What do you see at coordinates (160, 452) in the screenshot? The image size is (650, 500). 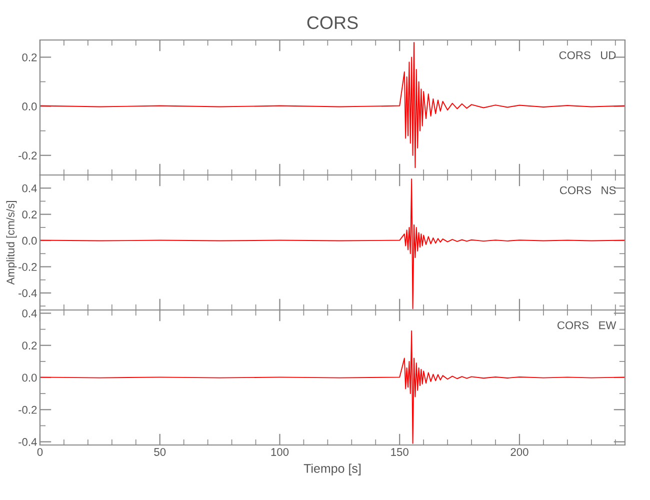 I see `x-tick-label: 50` at bounding box center [160, 452].